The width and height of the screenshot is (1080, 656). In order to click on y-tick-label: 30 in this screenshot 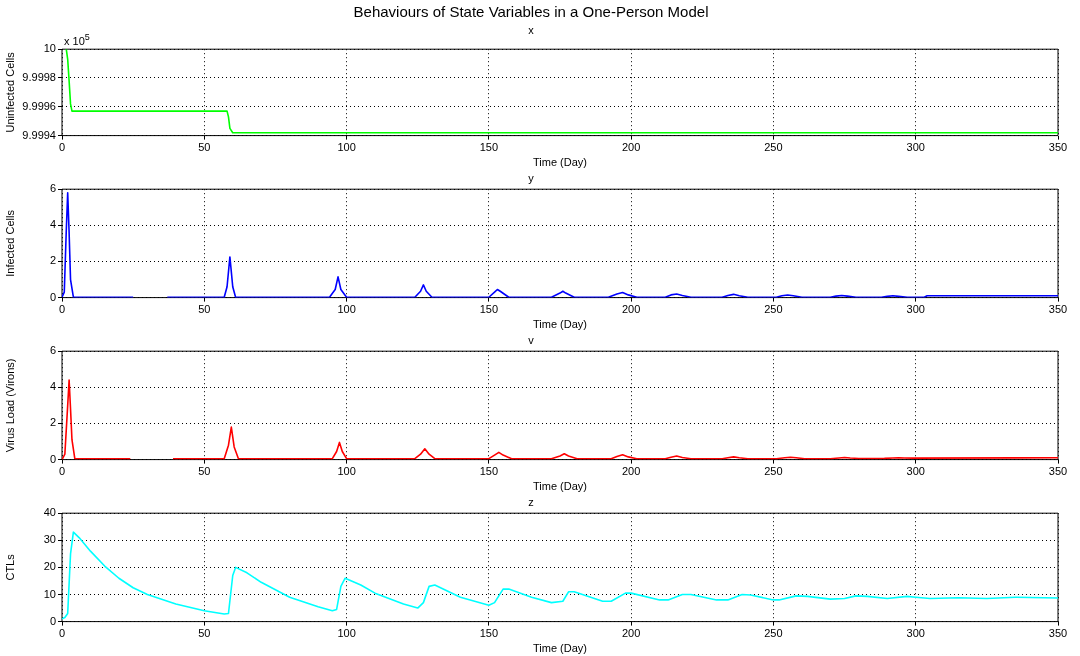, I will do `click(49, 539)`.